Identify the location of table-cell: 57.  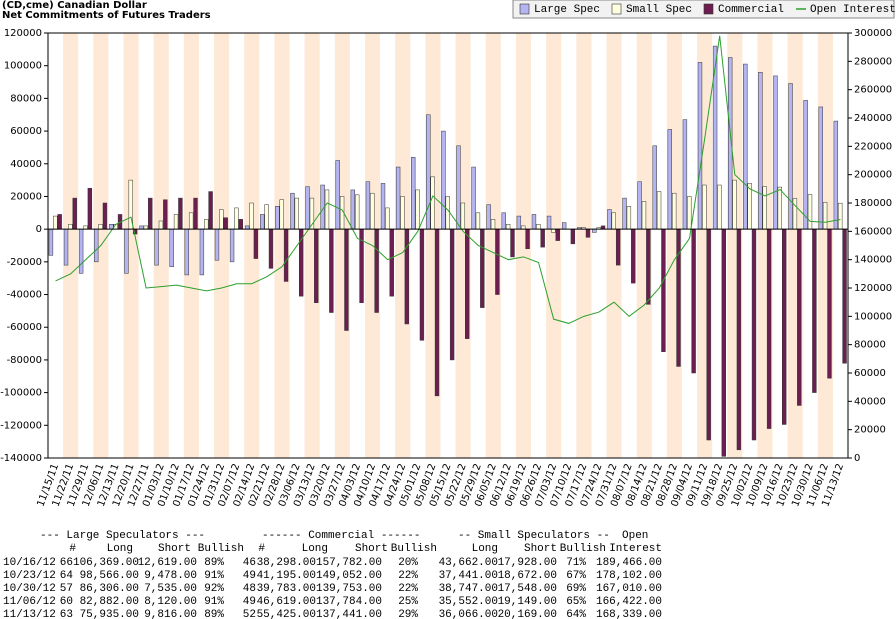
(66, 589).